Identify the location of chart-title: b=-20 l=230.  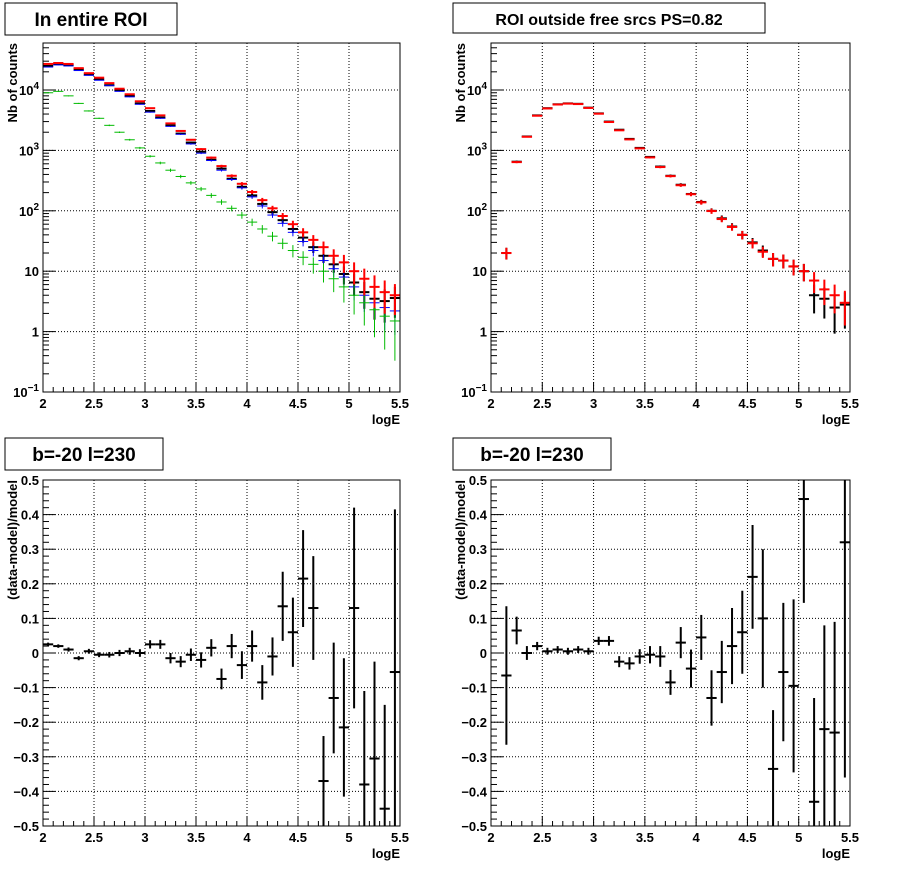
(84, 455).